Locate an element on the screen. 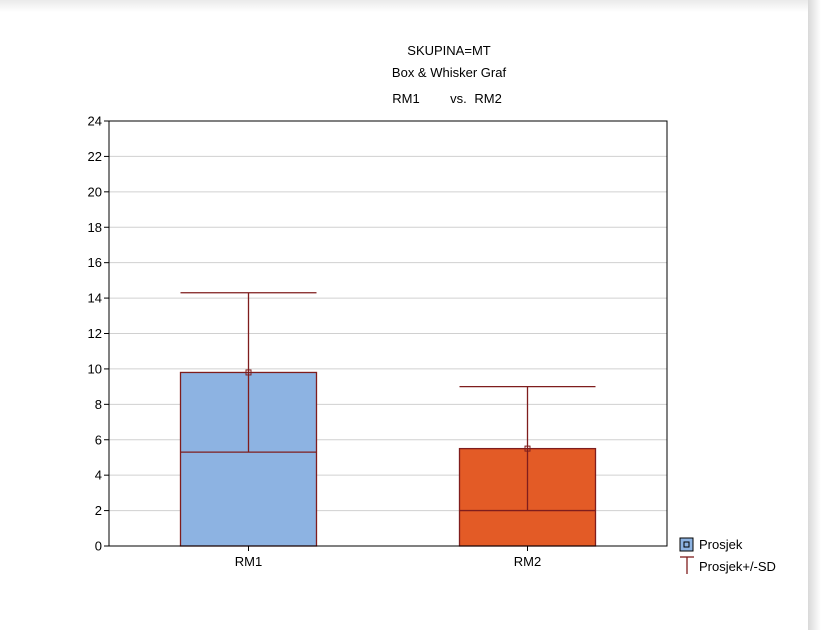 The height and width of the screenshot is (630, 821). chart-title-line-2: Box & Whisker Graf is located at coordinates (449, 72).